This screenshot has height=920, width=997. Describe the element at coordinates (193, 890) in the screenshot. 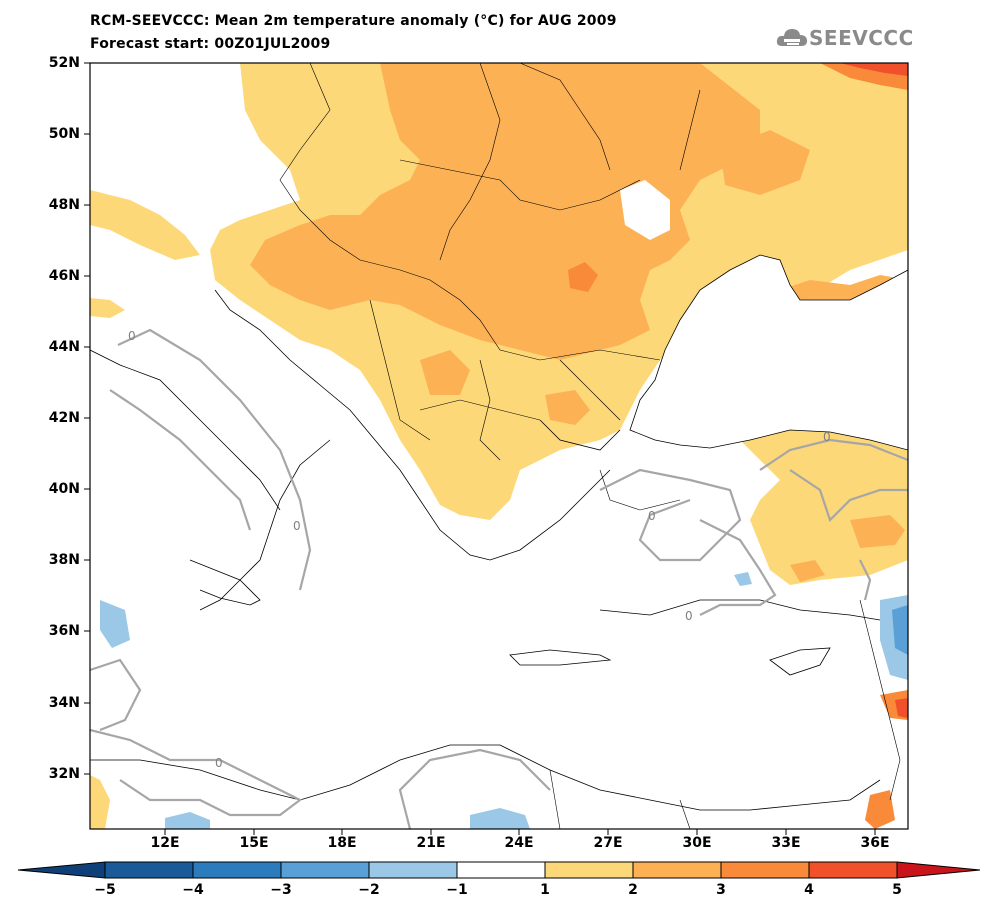

I see `colorbar-label: −4` at that location.